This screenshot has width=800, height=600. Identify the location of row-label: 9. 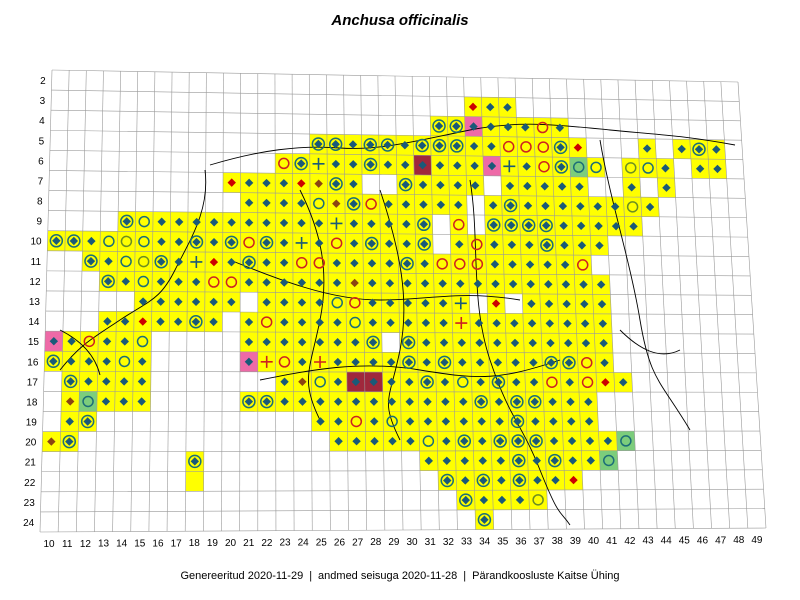
(40, 222).